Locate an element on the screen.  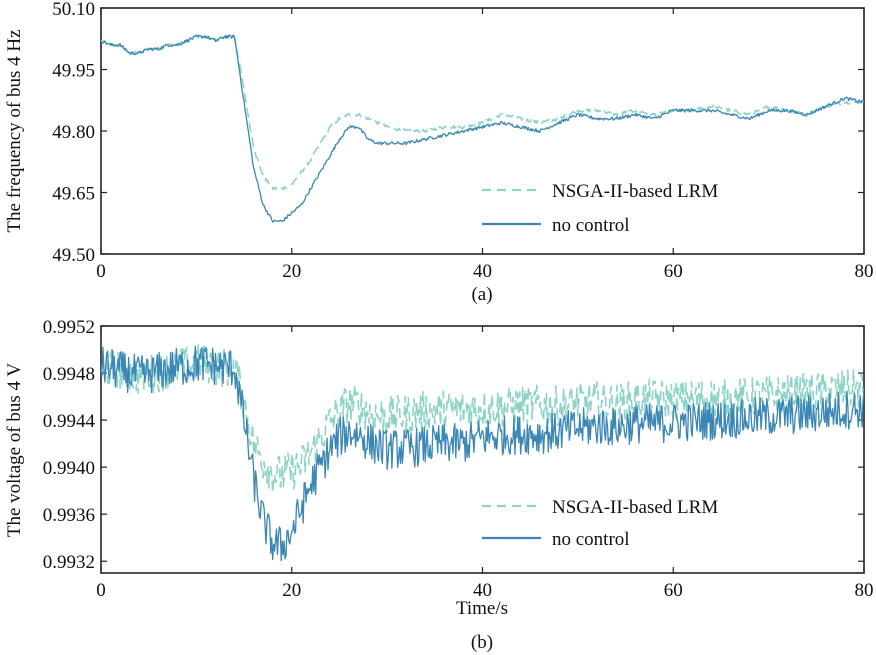
y-tick-label: 0.9936 is located at coordinates (69, 515).